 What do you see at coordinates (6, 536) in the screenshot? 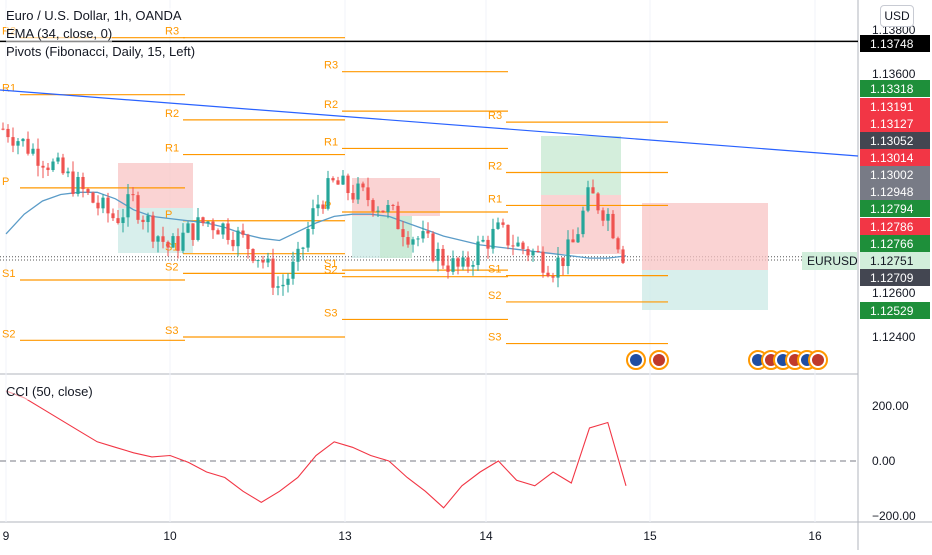
I see `time-tick: 9` at bounding box center [6, 536].